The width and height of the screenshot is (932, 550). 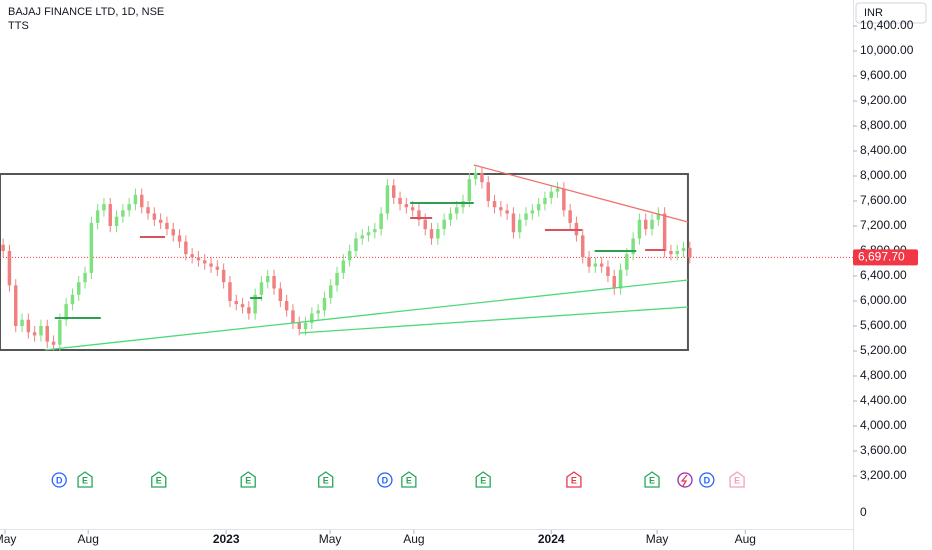 I want to click on y-tick-label: 7,600.00, so click(x=883, y=200).